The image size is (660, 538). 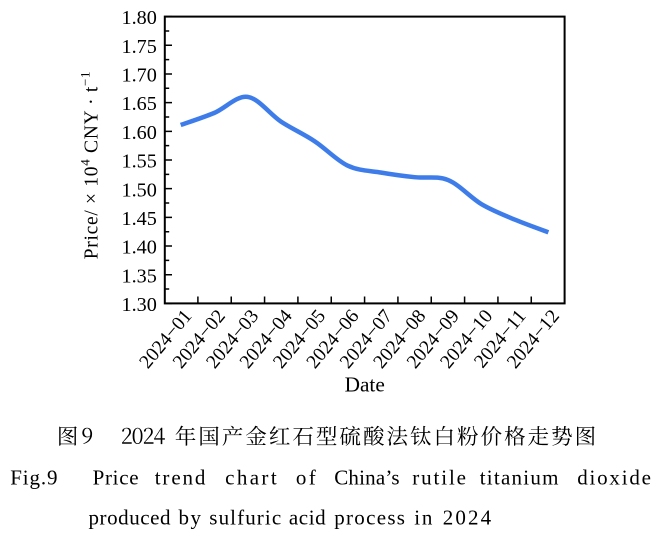 I want to click on svg-text: 1.45, so click(x=138, y=219).